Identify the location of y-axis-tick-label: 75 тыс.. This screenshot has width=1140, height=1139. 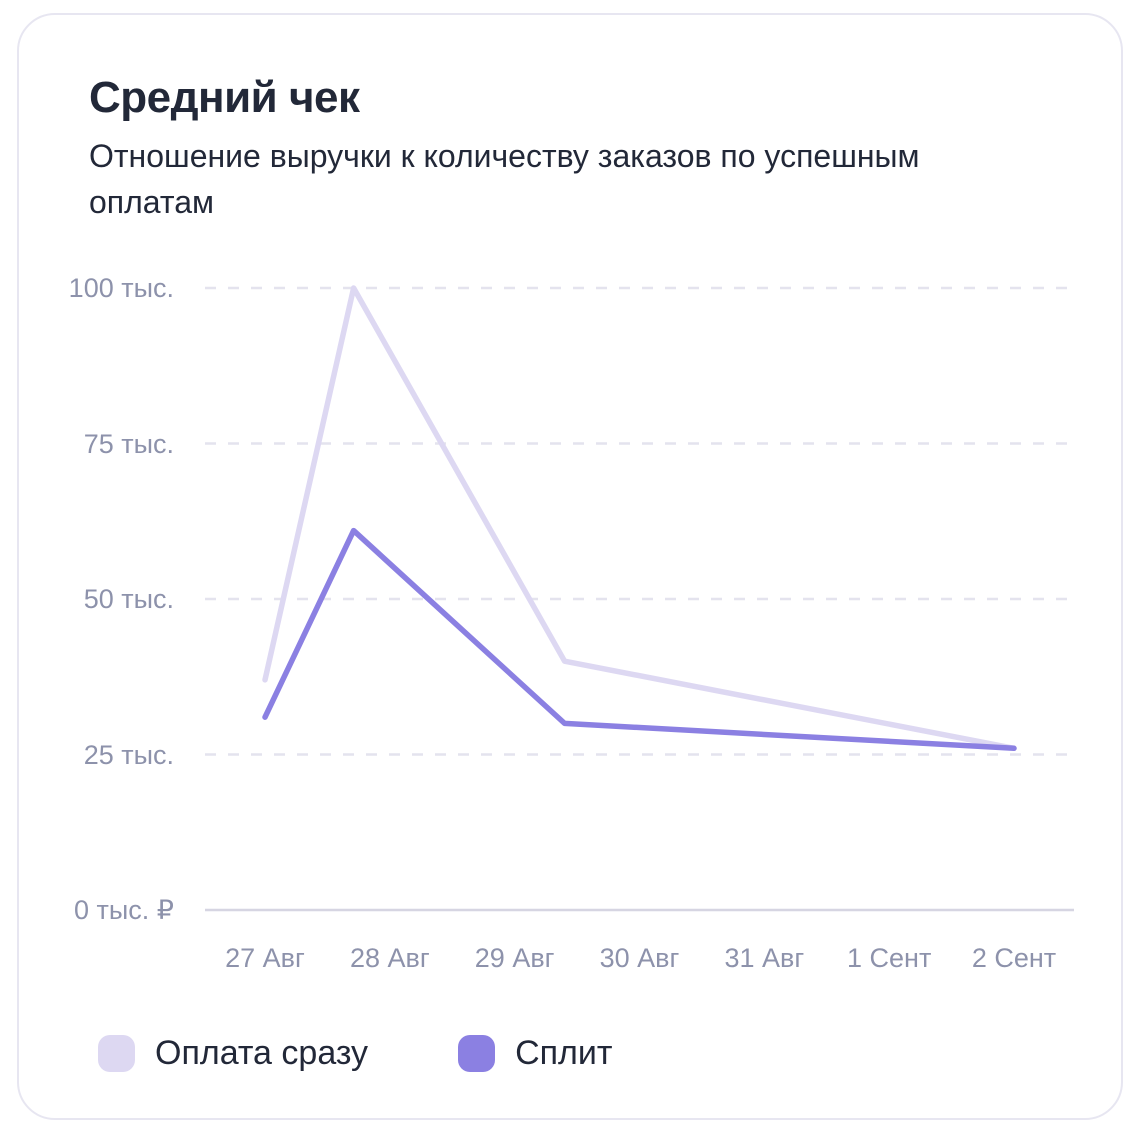
(128, 443).